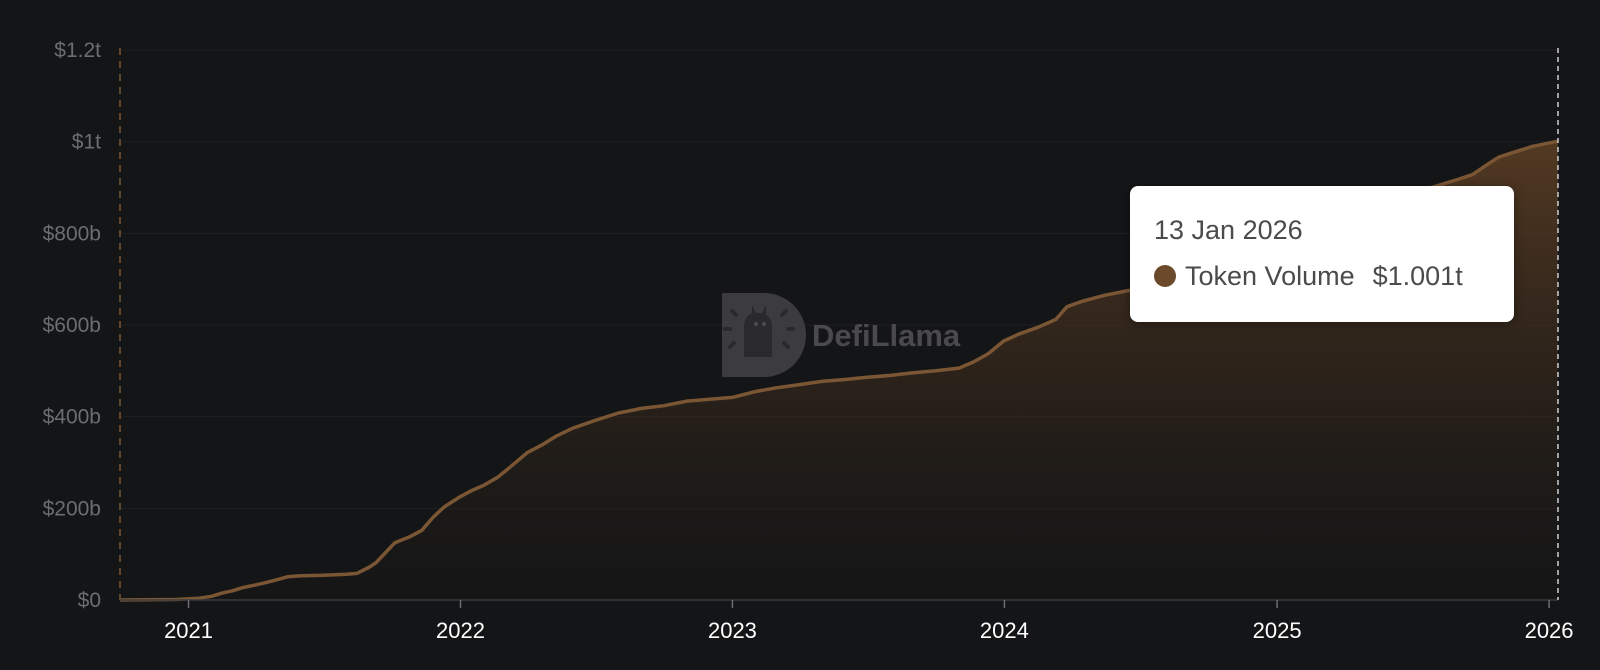 The image size is (1600, 670). Describe the element at coordinates (847, 621) in the screenshot. I see `x-axis: 2021 2022 2023 2024 2025 2026` at that location.